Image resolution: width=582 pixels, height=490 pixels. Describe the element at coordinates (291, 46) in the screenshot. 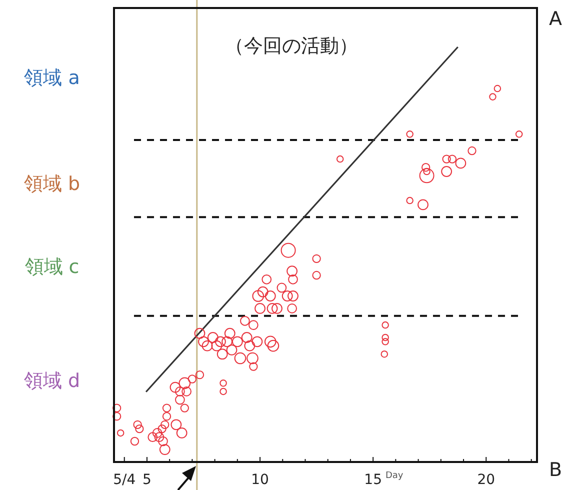

I see `chart-title: （今回の活動）` at that location.